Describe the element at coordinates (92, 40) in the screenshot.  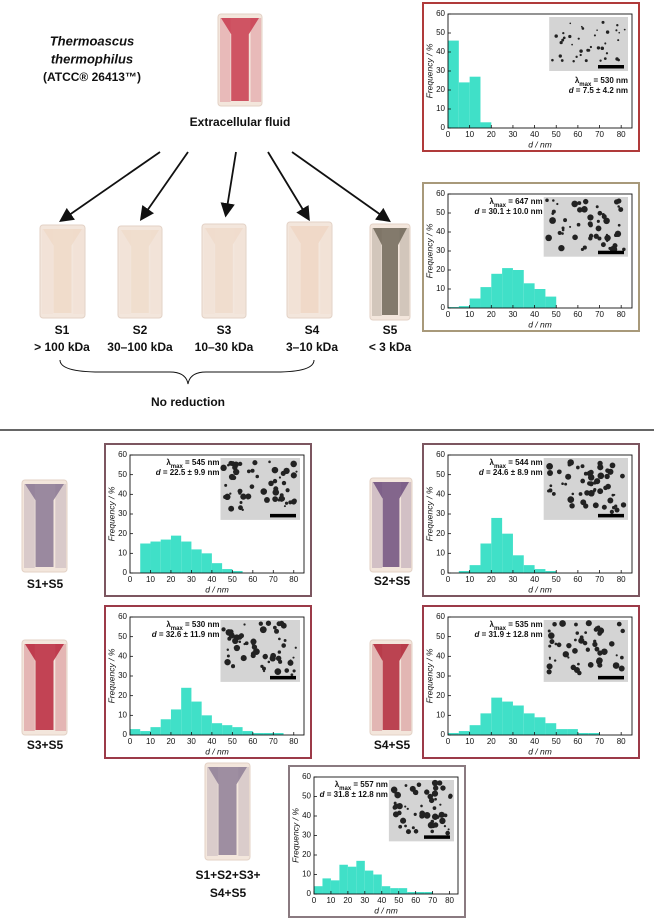
I see `organism-genus: Thermoascus` at that location.